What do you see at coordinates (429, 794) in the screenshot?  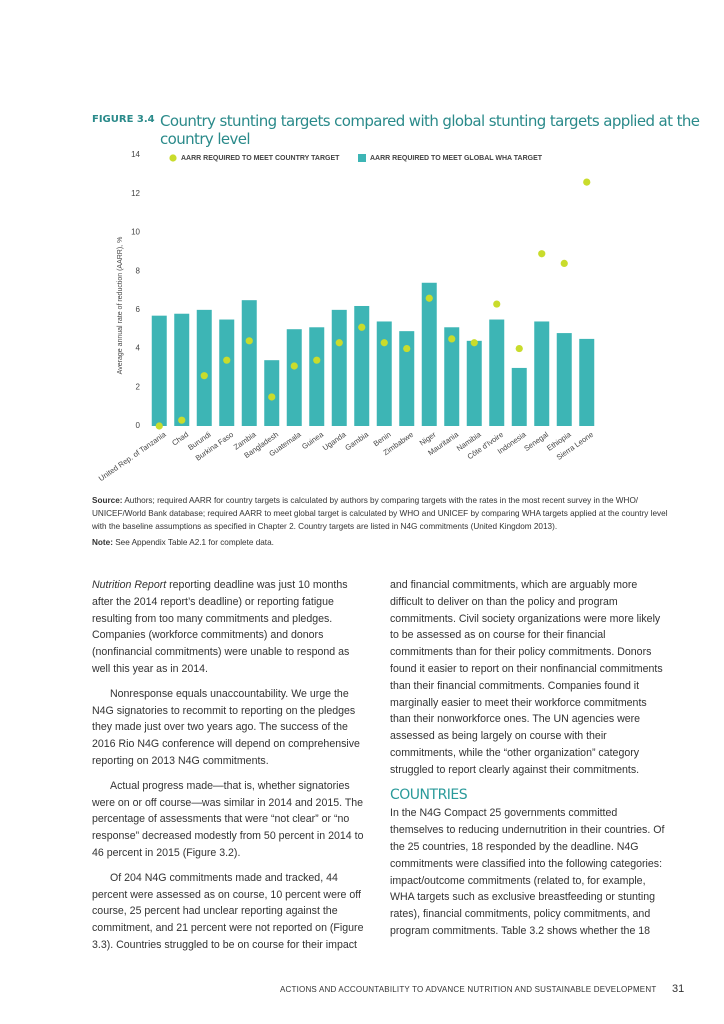 I see `section-heading: COUNTRIES` at bounding box center [429, 794].